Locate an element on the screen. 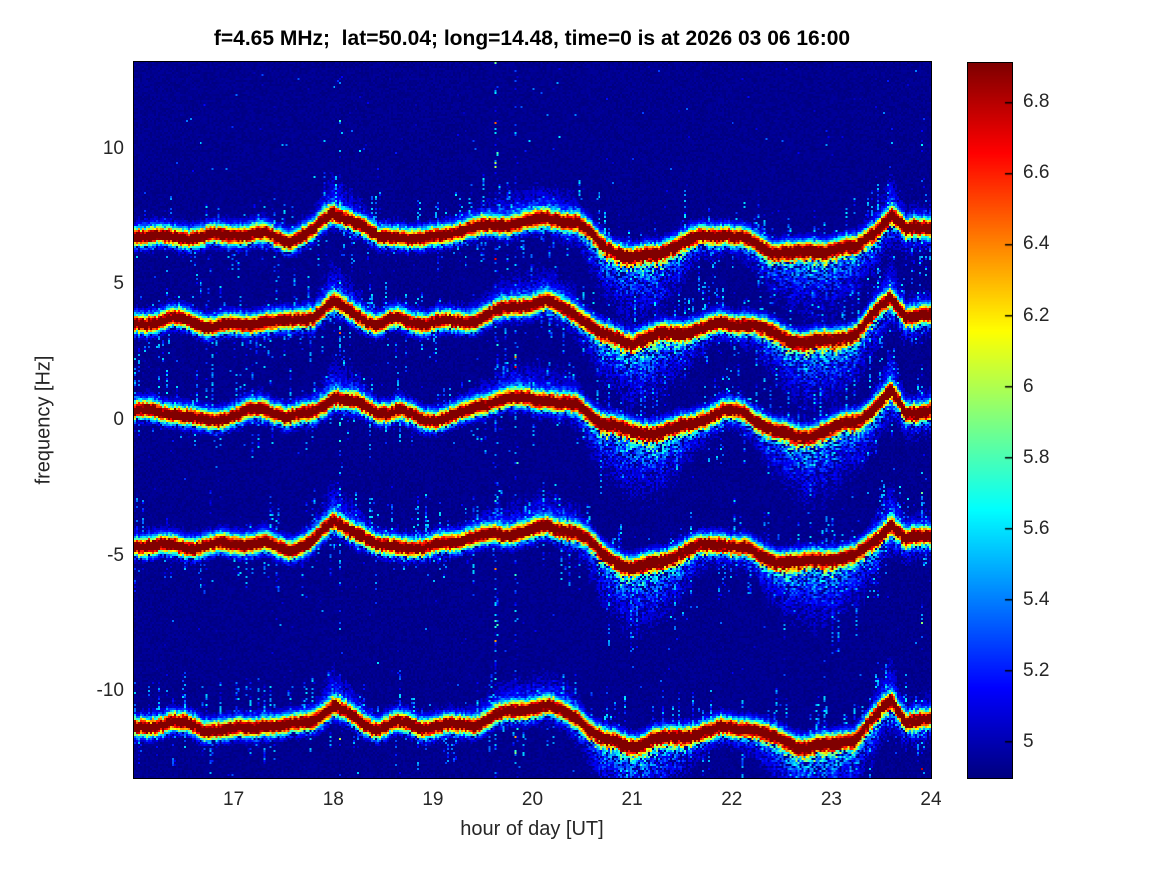  y-tick-label: -5 is located at coordinates (115, 555).